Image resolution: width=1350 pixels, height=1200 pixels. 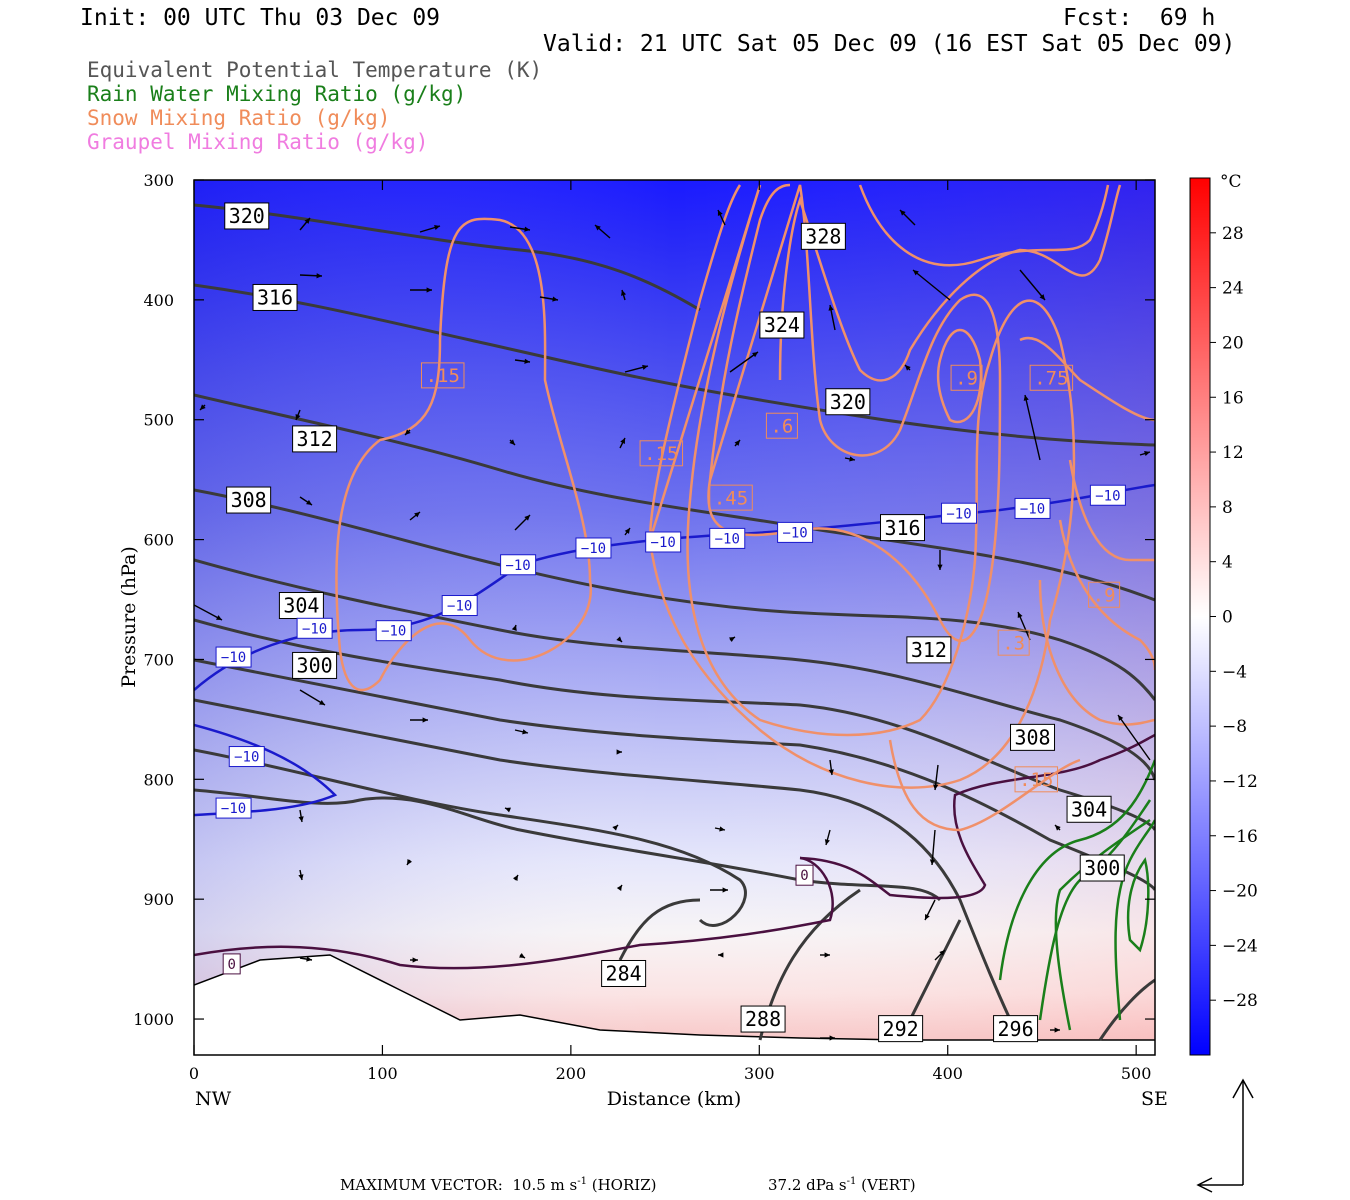 I want to click on x-end-label-right: SE, so click(x=1154, y=1099).